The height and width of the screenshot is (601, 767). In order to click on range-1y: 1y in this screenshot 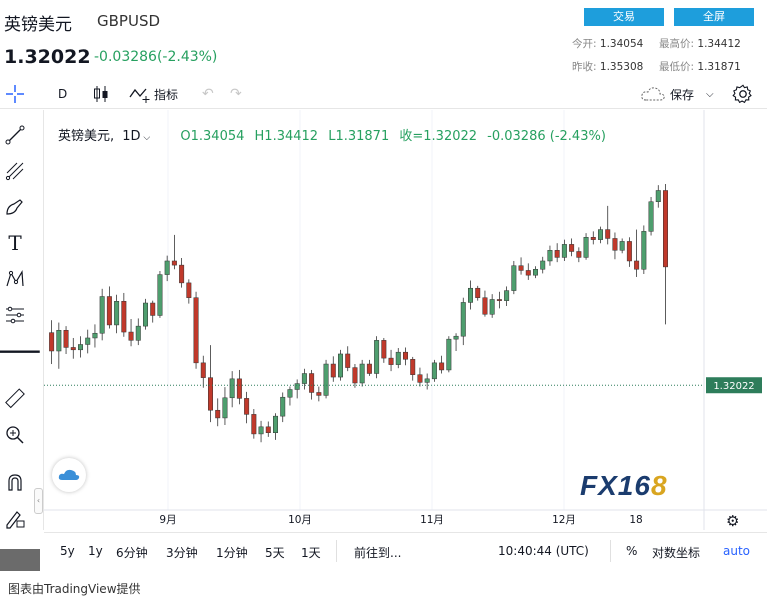, I will do `click(95, 551)`.